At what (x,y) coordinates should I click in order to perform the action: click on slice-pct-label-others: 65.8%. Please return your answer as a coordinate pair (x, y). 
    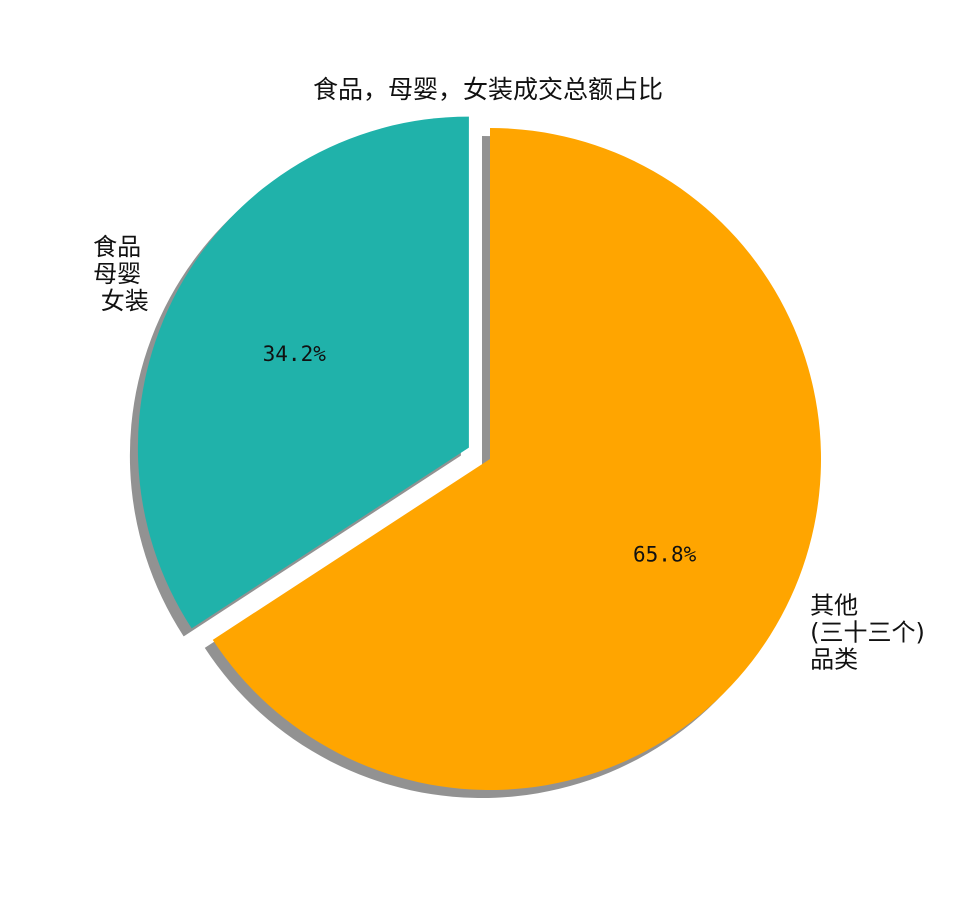
    Looking at the image, I should click on (665, 555).